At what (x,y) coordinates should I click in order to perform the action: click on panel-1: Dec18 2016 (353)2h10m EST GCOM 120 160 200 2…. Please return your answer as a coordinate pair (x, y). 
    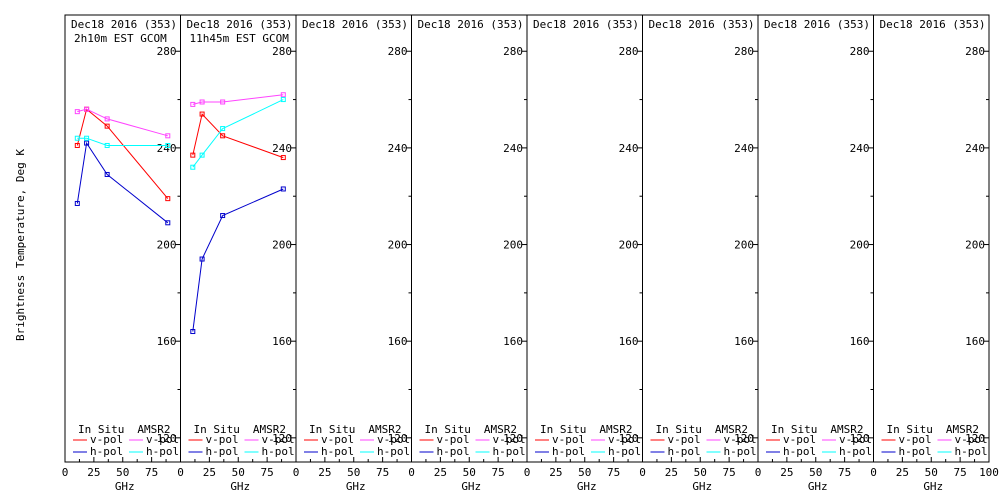
    Looking at the image, I should click on (121, 253).